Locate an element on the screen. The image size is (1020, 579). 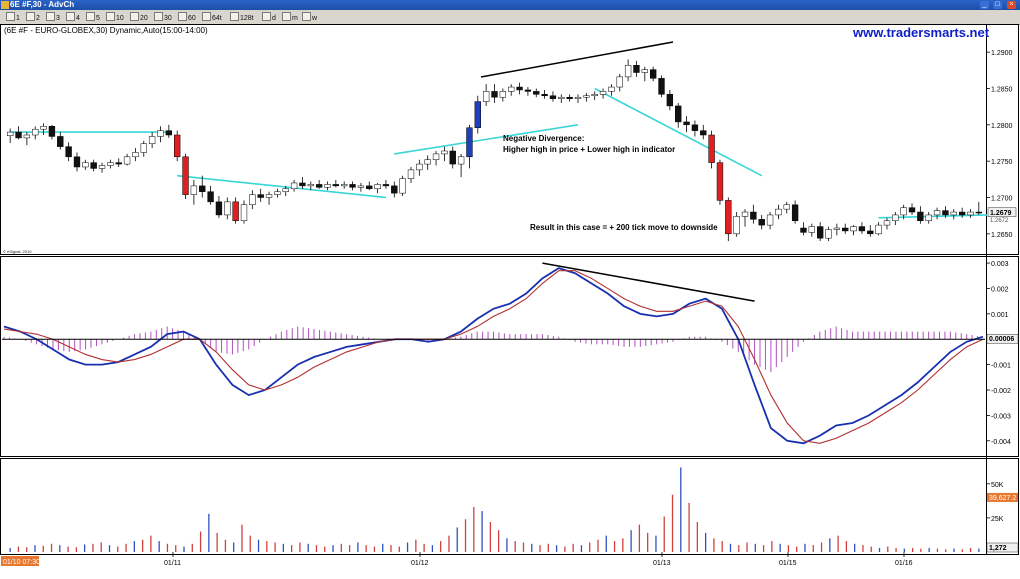
volume-low-badge is located at coordinates (1002, 547).